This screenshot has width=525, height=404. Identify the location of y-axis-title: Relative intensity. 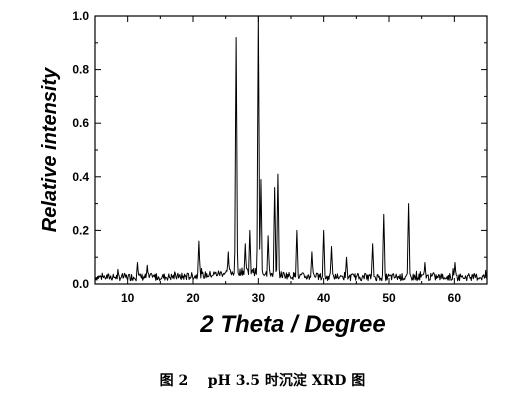
(50, 149).